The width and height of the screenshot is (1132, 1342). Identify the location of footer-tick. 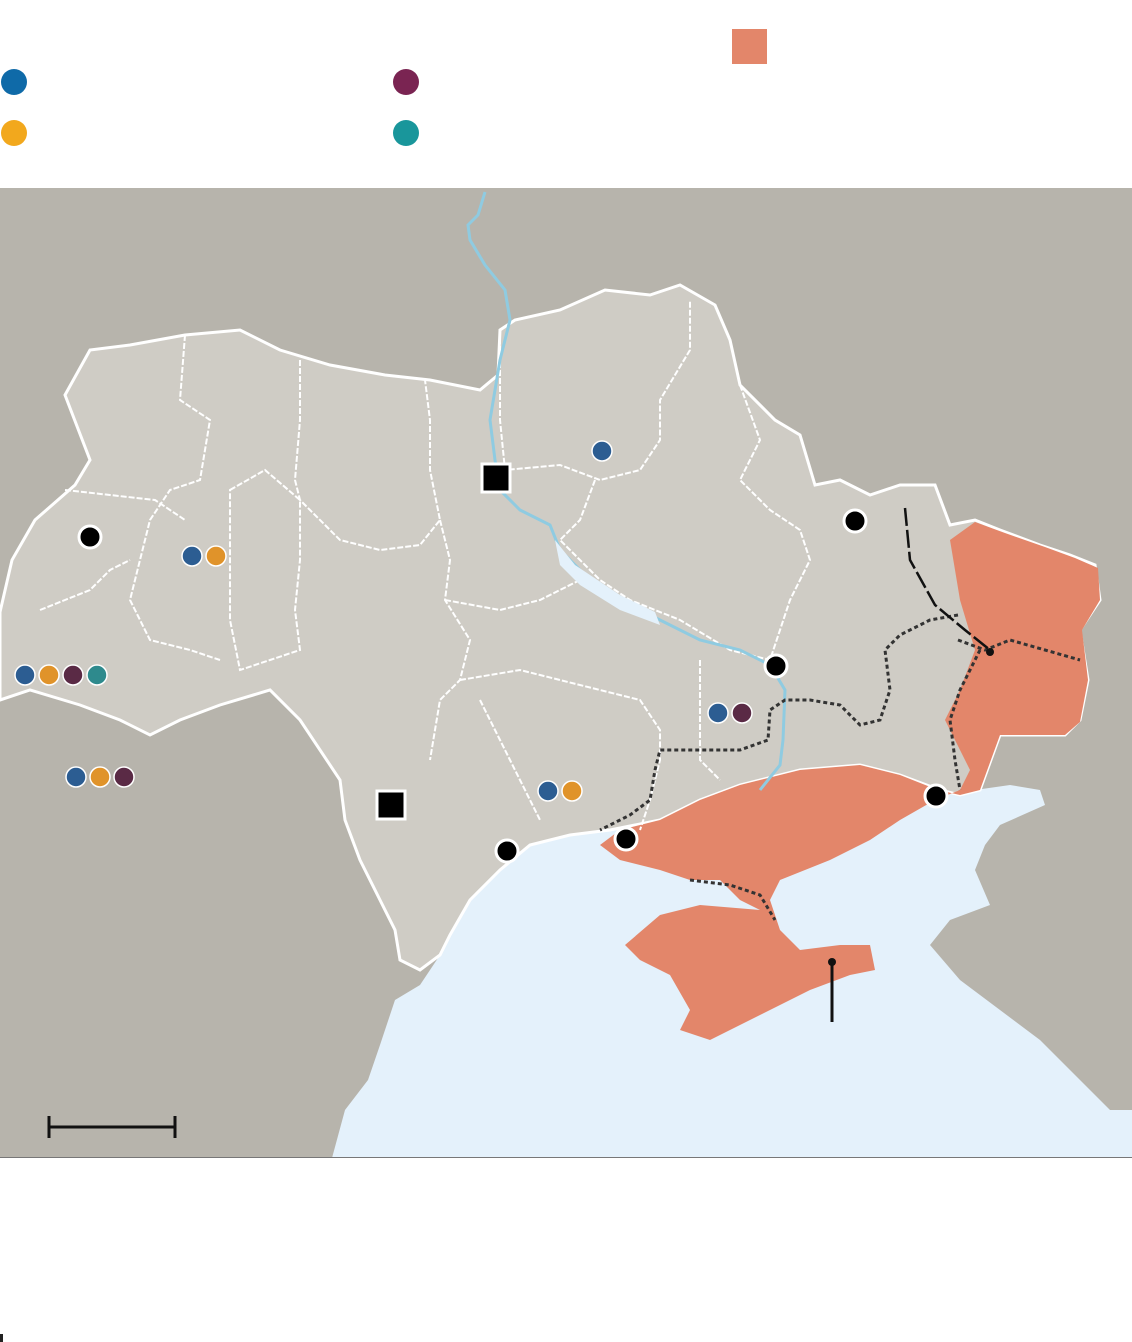
(1, 1338).